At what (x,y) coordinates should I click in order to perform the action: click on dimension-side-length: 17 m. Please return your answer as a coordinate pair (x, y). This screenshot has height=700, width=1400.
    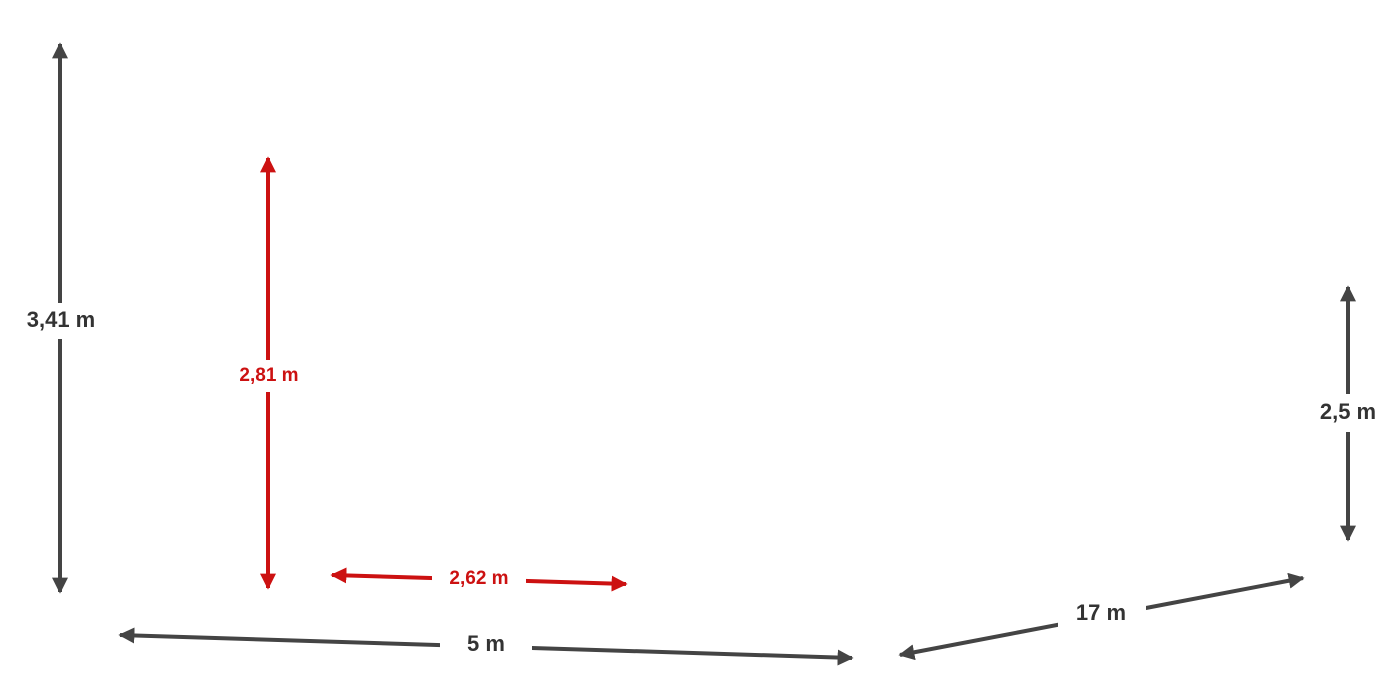
    Looking at the image, I should click on (1101, 616).